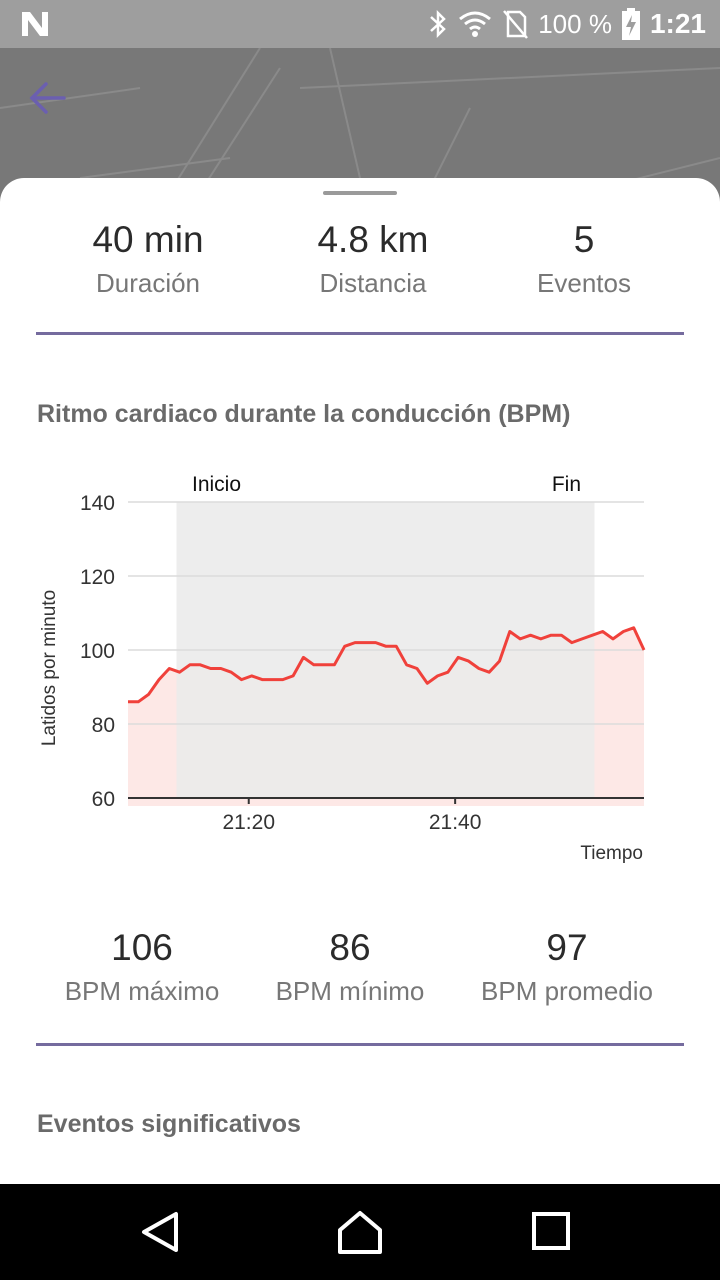  I want to click on bpm-min-stat: 86 BPM mínimo, so click(350, 967).